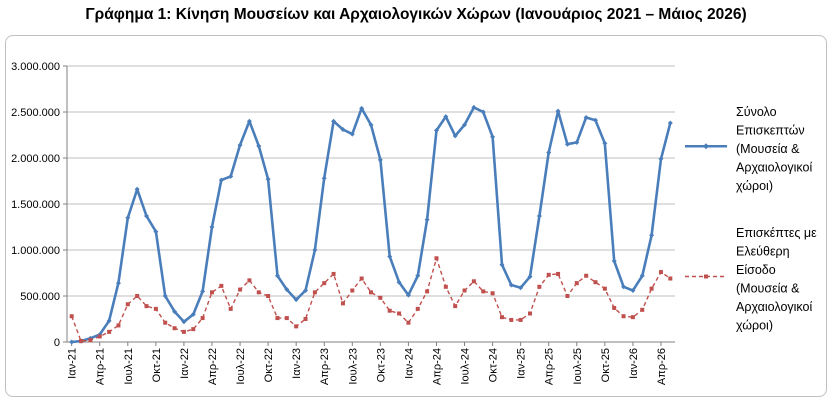 The image size is (832, 402). What do you see at coordinates (768, 149) in the screenshot?
I see `legend-label-line: (Μουσεία &` at bounding box center [768, 149].